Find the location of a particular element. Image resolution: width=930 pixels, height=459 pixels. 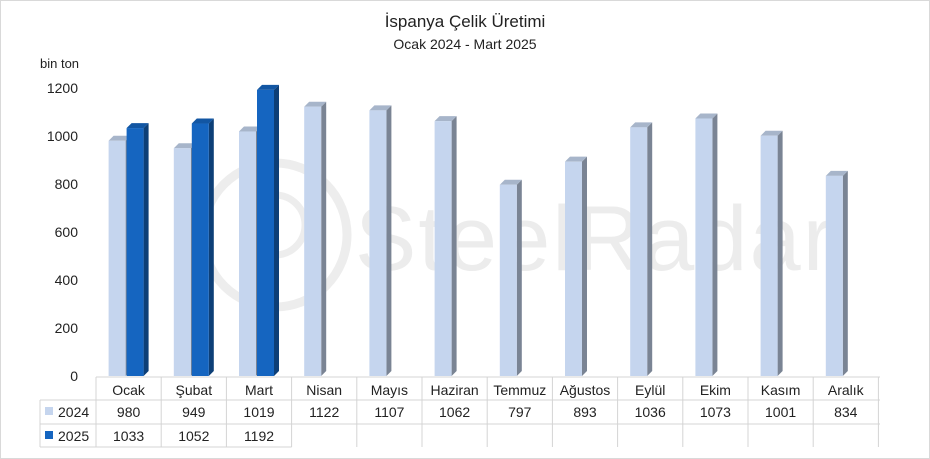

y-tick-label: 1200 is located at coordinates (62, 88).